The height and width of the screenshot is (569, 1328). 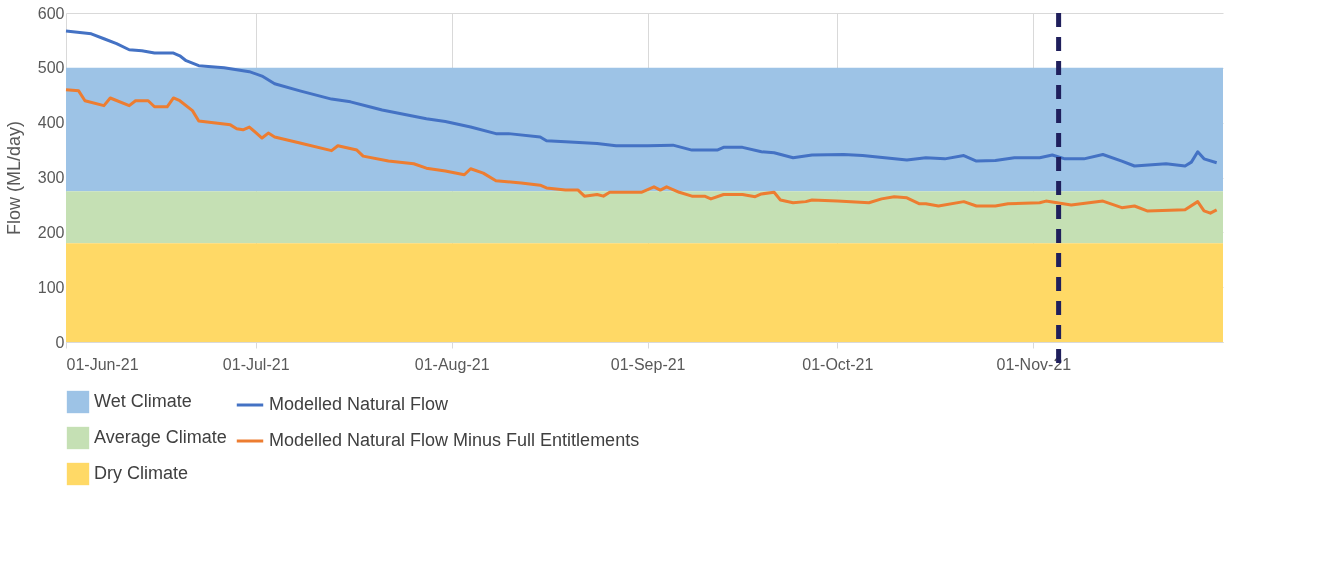 I want to click on x-tick-label: 01-Sep-21, so click(x=648, y=364).